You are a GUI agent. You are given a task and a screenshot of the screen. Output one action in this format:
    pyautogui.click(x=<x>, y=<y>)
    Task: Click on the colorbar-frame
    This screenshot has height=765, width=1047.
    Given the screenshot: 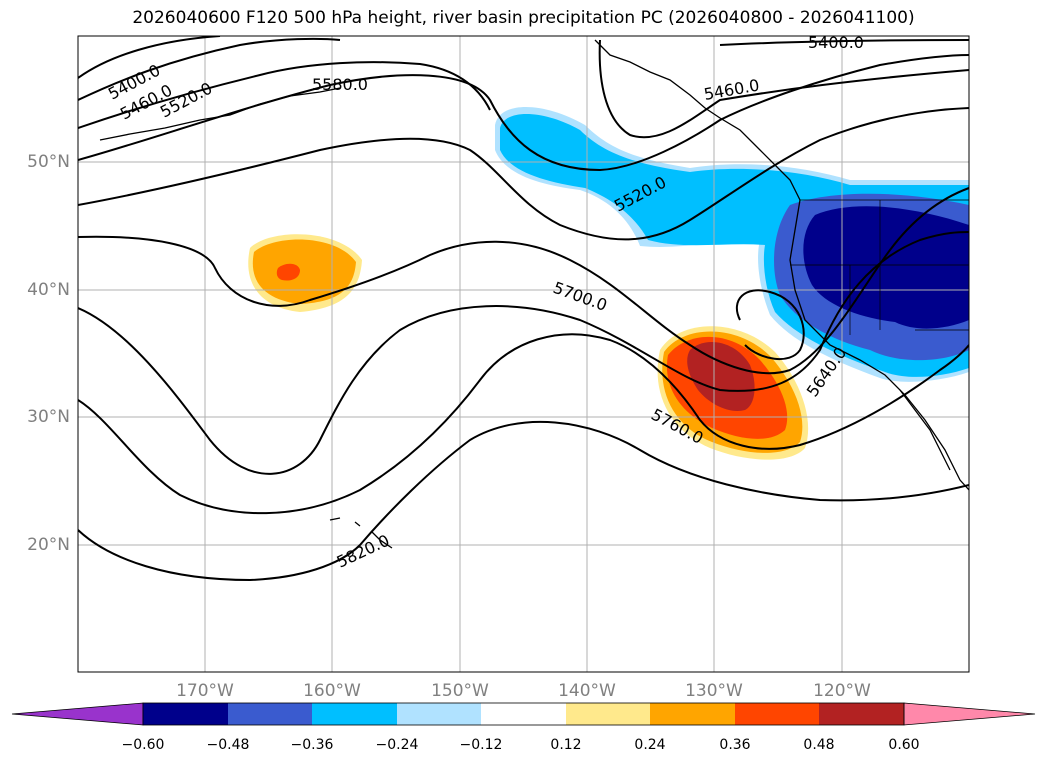 What is the action you would take?
    pyautogui.click(x=523, y=714)
    